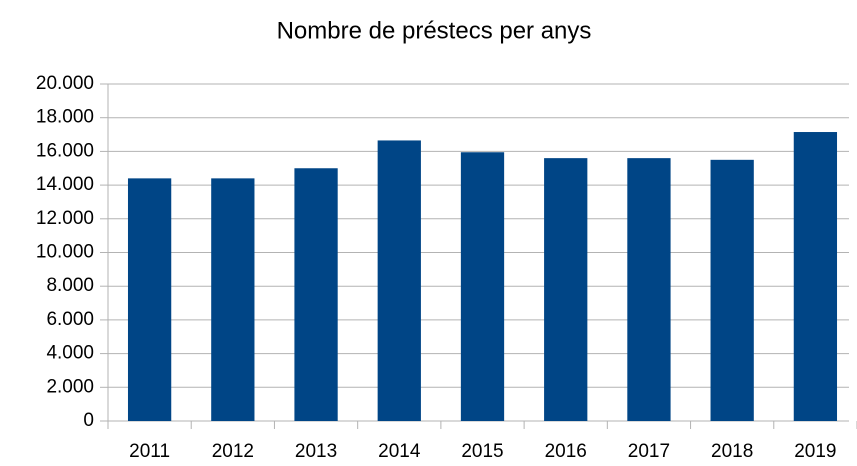 The height and width of the screenshot is (466, 857). What do you see at coordinates (70, 285) in the screenshot?
I see `y-tick-label: 8.000` at bounding box center [70, 285].